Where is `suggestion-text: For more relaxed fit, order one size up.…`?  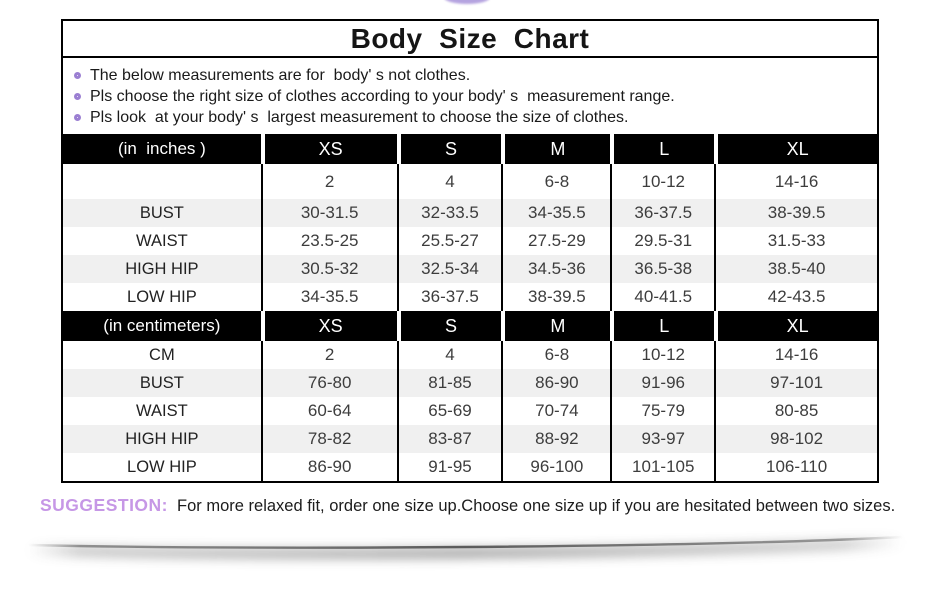 suggestion-text: For more relaxed fit, order one size up.… is located at coordinates (536, 506).